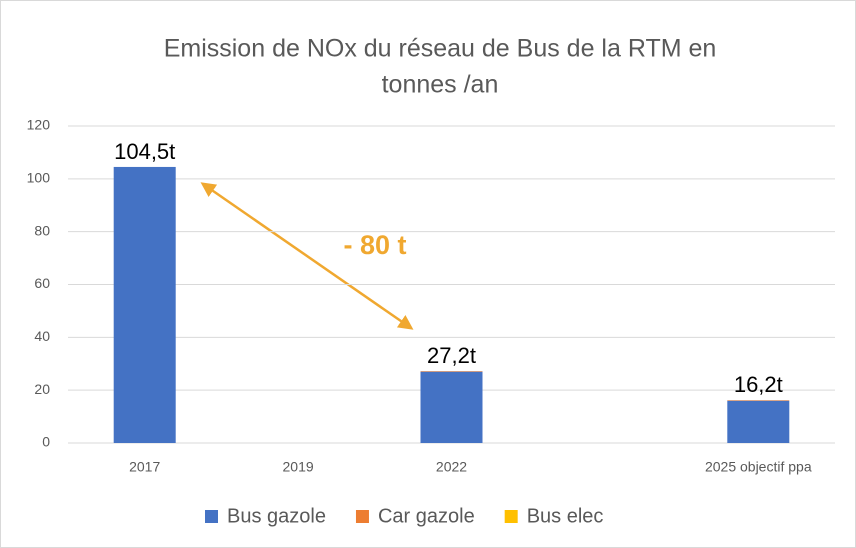  I want to click on arrow, so click(307, 256).